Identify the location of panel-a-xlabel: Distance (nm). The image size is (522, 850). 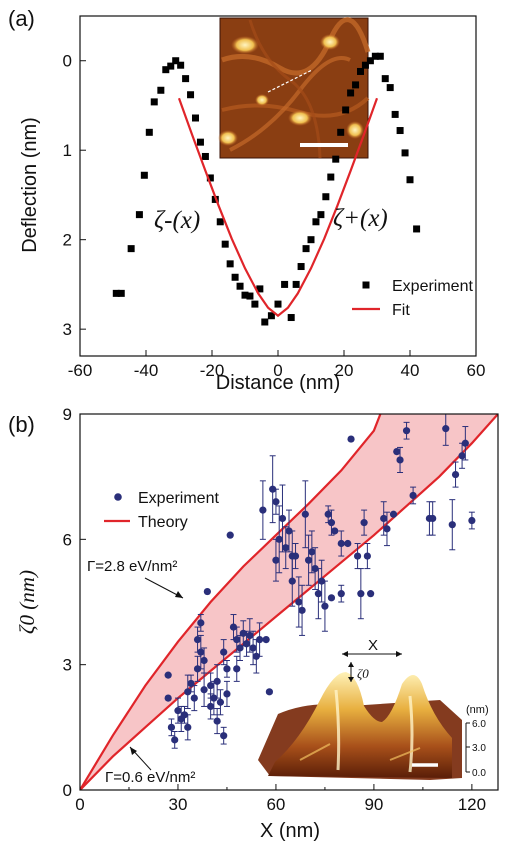
(278, 383).